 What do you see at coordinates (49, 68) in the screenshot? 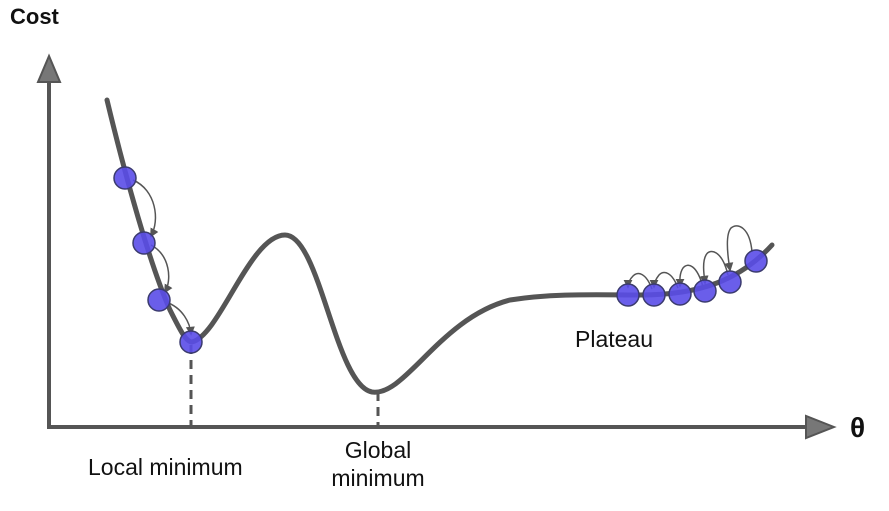
I see `y-axis-arrowhead` at bounding box center [49, 68].